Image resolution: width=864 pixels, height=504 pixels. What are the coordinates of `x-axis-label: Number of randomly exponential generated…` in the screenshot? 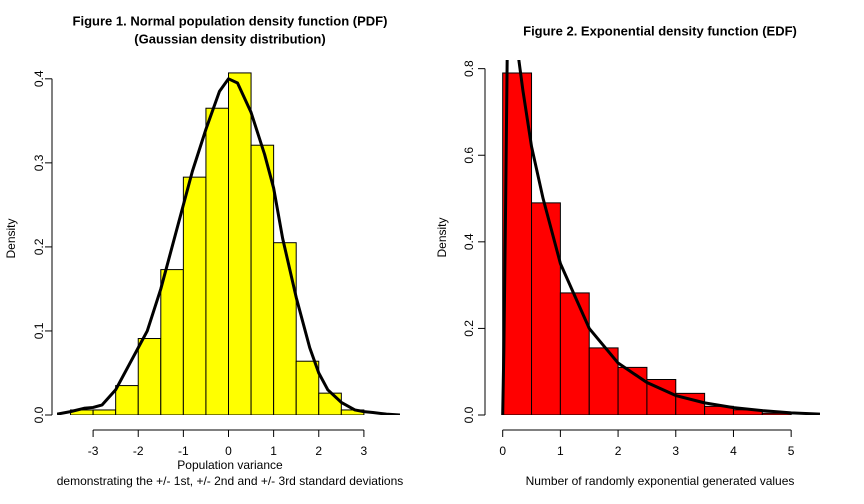 It's located at (660, 481).